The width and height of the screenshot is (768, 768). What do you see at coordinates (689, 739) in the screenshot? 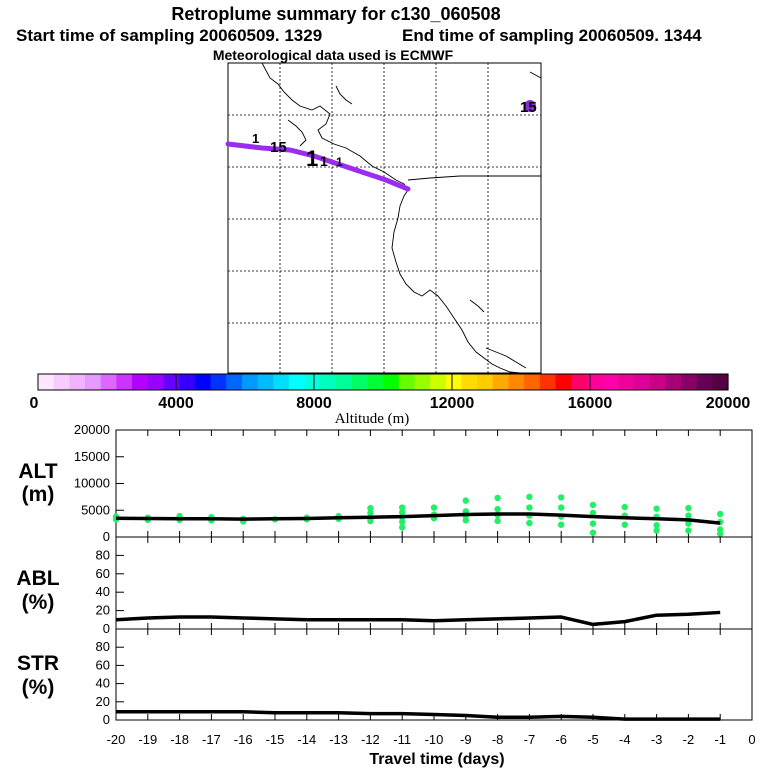
I see `x-tick-label: -2` at bounding box center [689, 739].